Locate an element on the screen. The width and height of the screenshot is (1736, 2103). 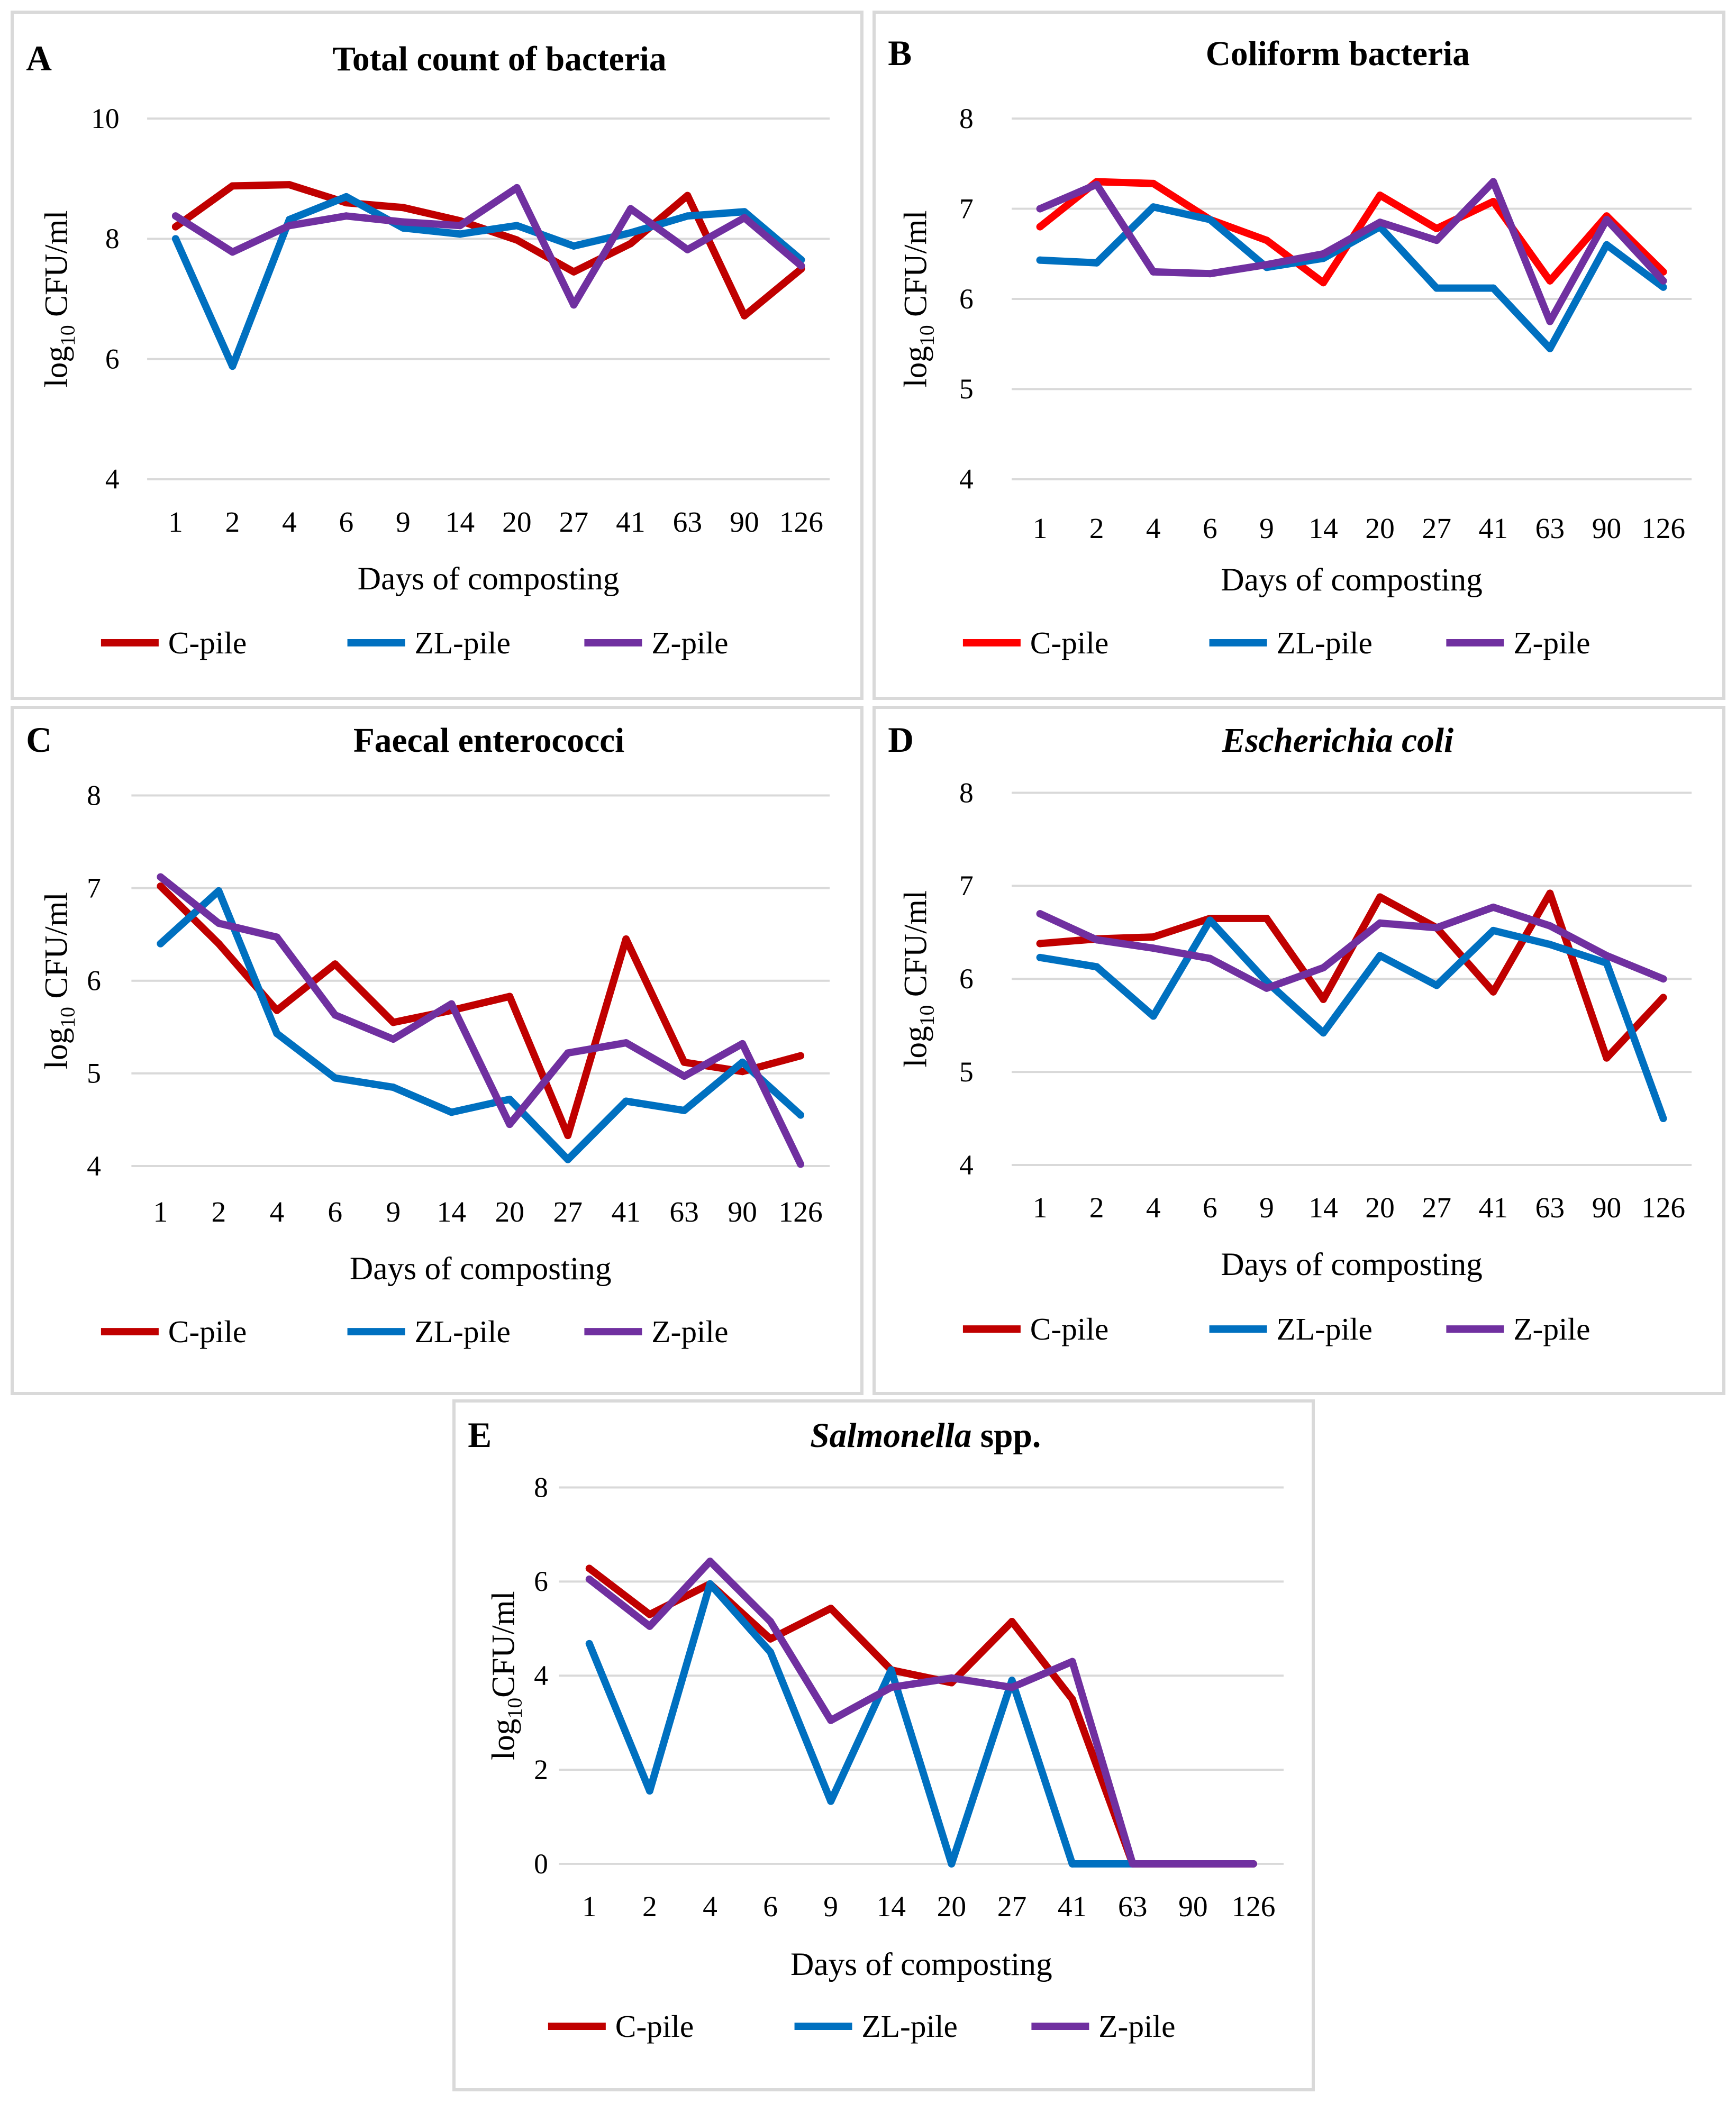
chart-b-y-axis-title-sub: 10 is located at coordinates (927, 335).